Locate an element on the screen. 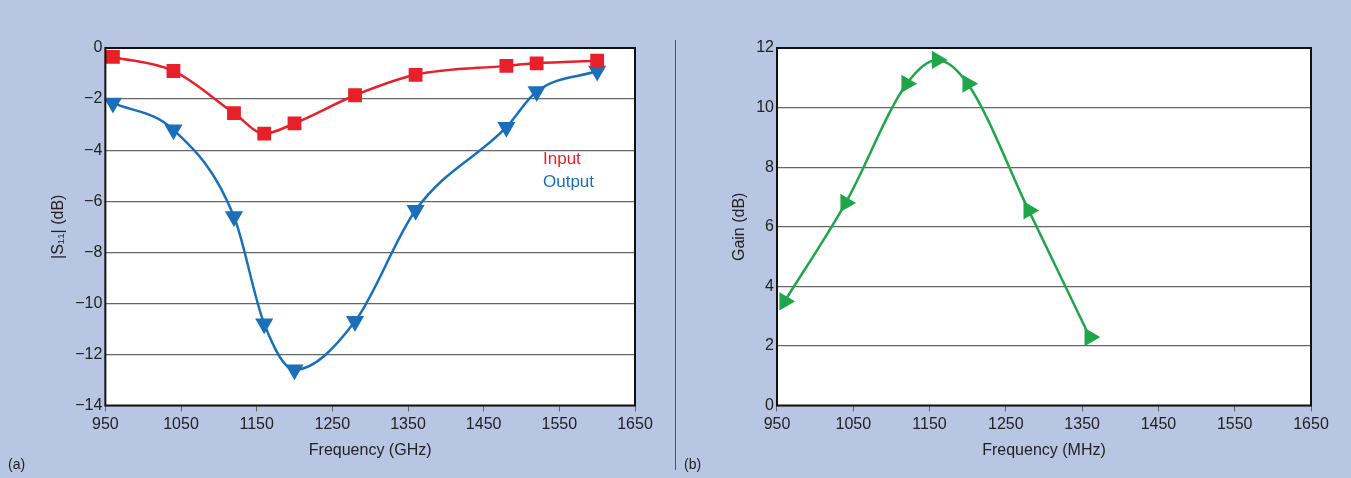 Image resolution: width=1351 pixels, height=478 pixels. y-tick-label: 6 is located at coordinates (770, 226).